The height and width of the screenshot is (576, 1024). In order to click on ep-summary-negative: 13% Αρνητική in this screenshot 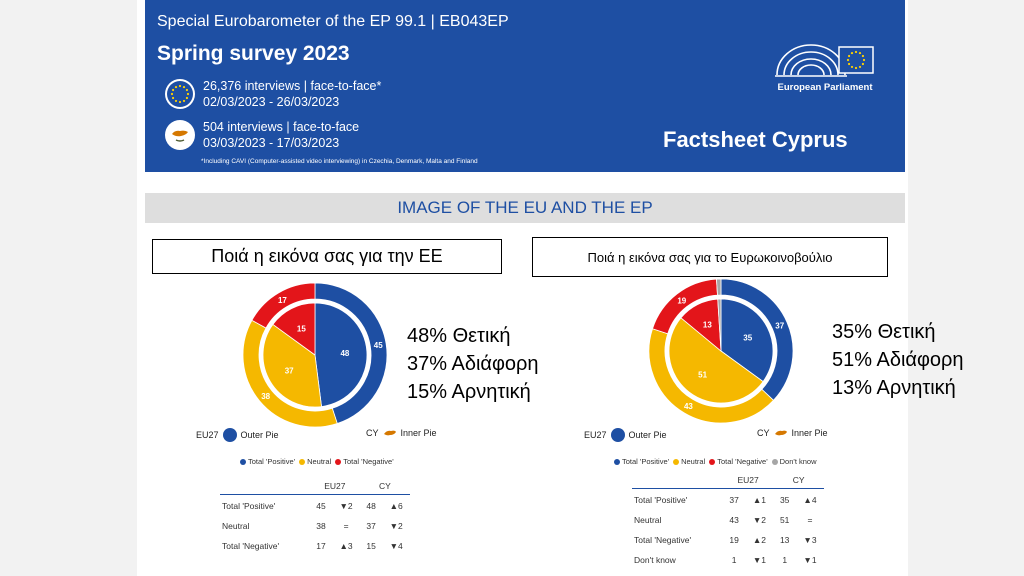, I will do `click(894, 388)`.